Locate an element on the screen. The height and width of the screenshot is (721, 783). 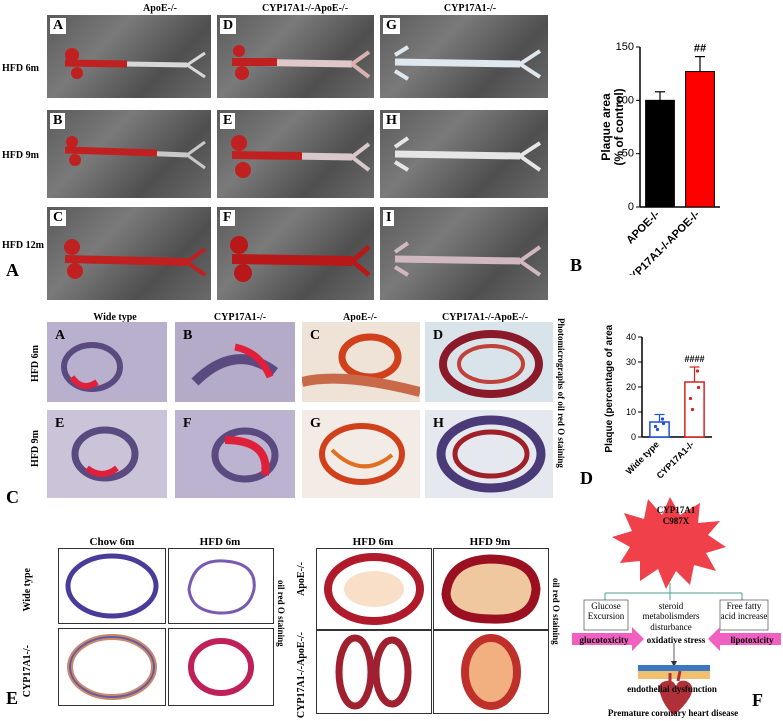
y-tick-label: 150 is located at coordinates (625, 47).